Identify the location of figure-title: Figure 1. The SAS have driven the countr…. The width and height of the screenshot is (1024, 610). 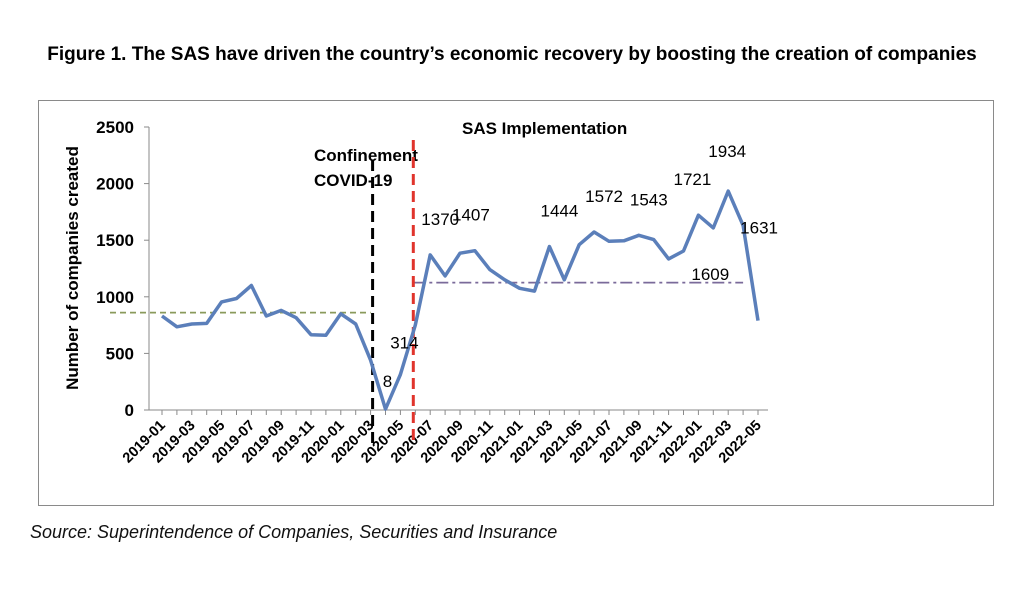
(512, 54).